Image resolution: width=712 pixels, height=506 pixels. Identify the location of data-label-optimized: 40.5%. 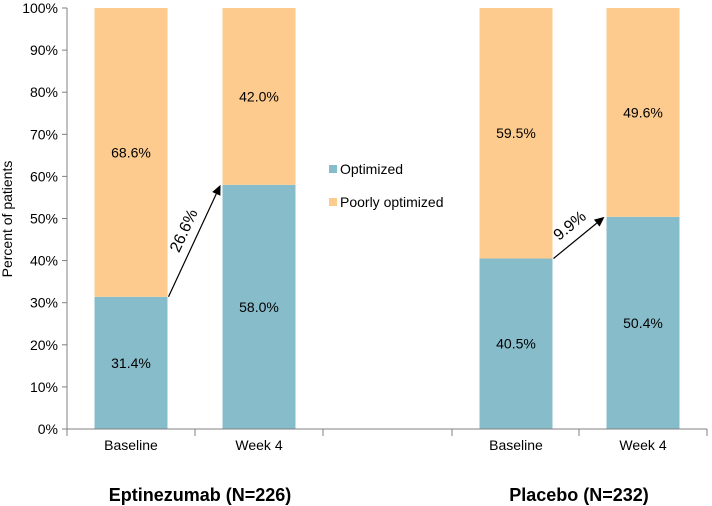
(516, 344).